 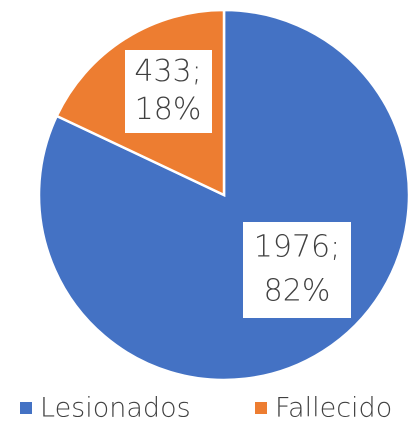 I want to click on legend-label: Lesionados, so click(x=115, y=407).